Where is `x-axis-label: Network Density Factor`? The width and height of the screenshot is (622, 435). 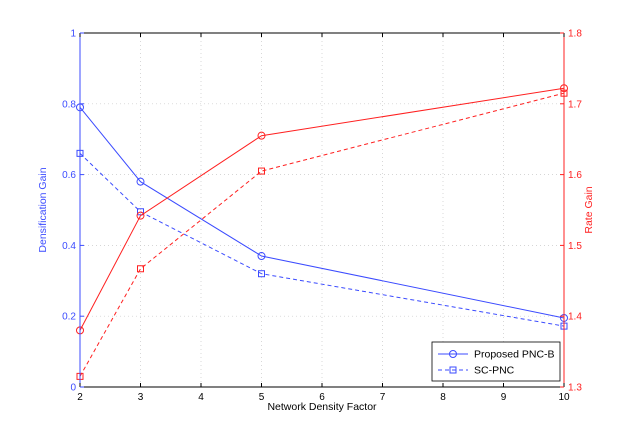
x-axis-label: Network Density Factor is located at coordinates (322, 407).